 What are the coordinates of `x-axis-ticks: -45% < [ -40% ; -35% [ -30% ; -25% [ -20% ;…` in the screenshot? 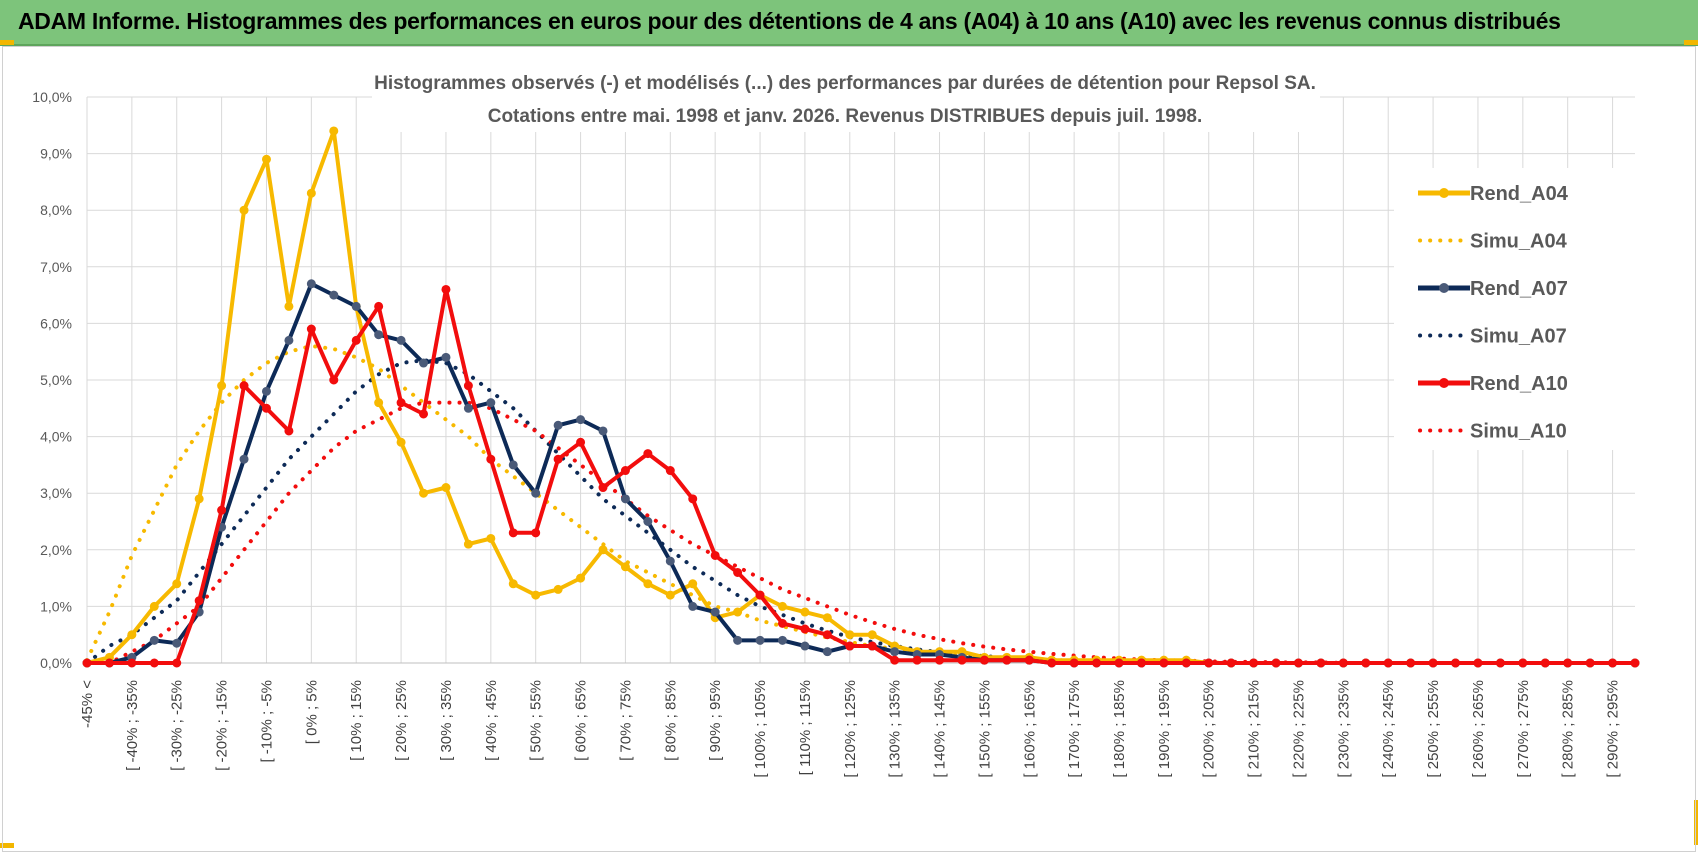 It's located at (850, 729).